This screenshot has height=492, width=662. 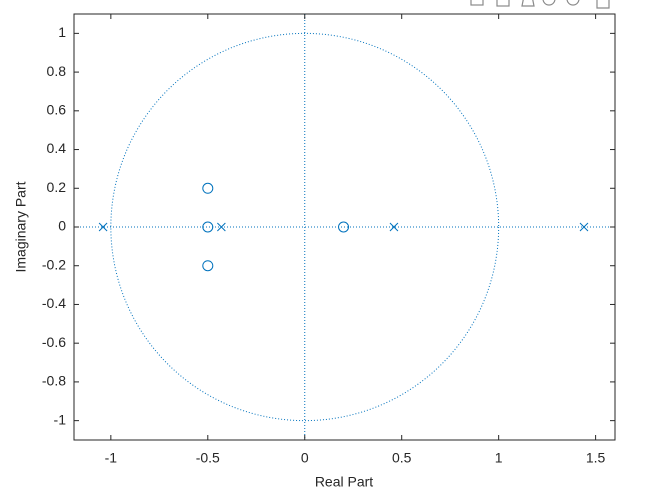 What do you see at coordinates (111, 458) in the screenshot?
I see `x-tick-label: -1` at bounding box center [111, 458].